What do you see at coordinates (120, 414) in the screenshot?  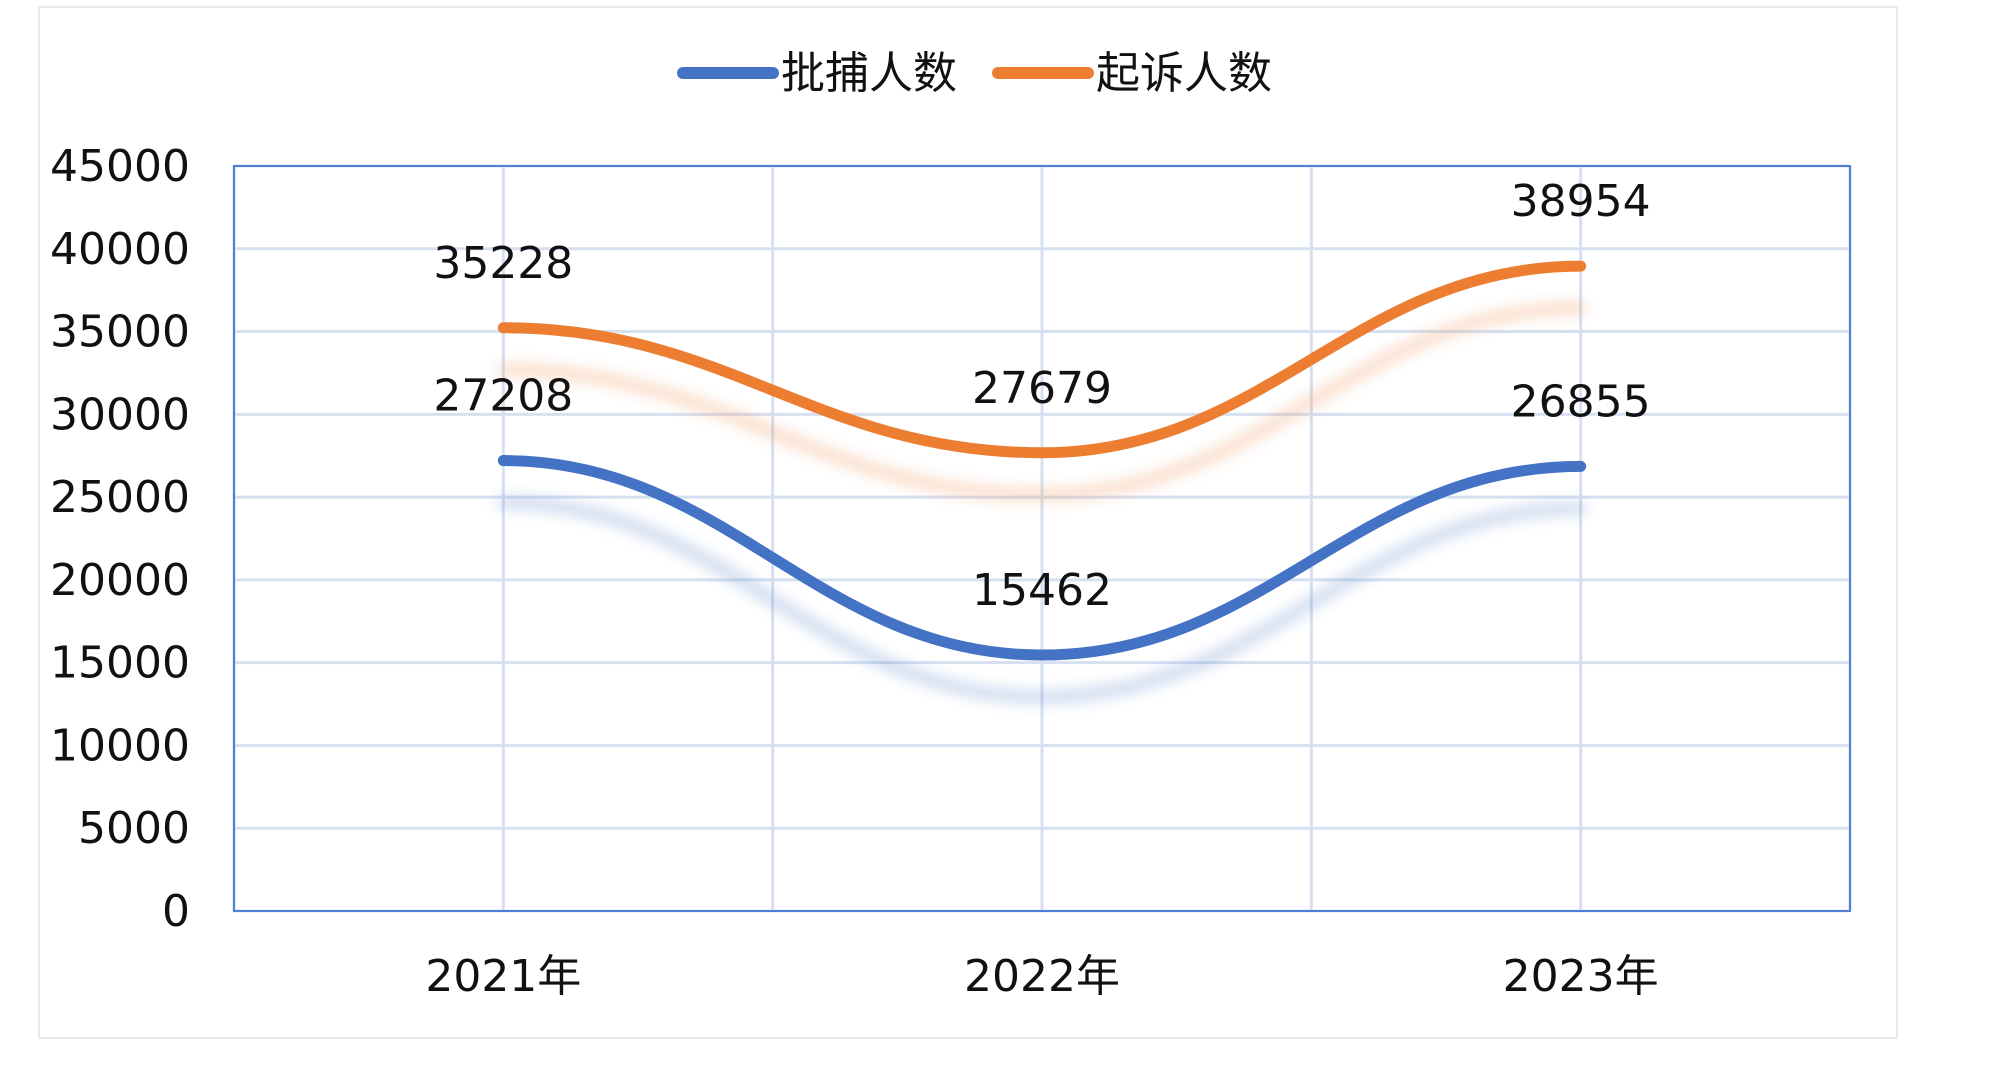 I see `y-tick-label: 30000` at bounding box center [120, 414].